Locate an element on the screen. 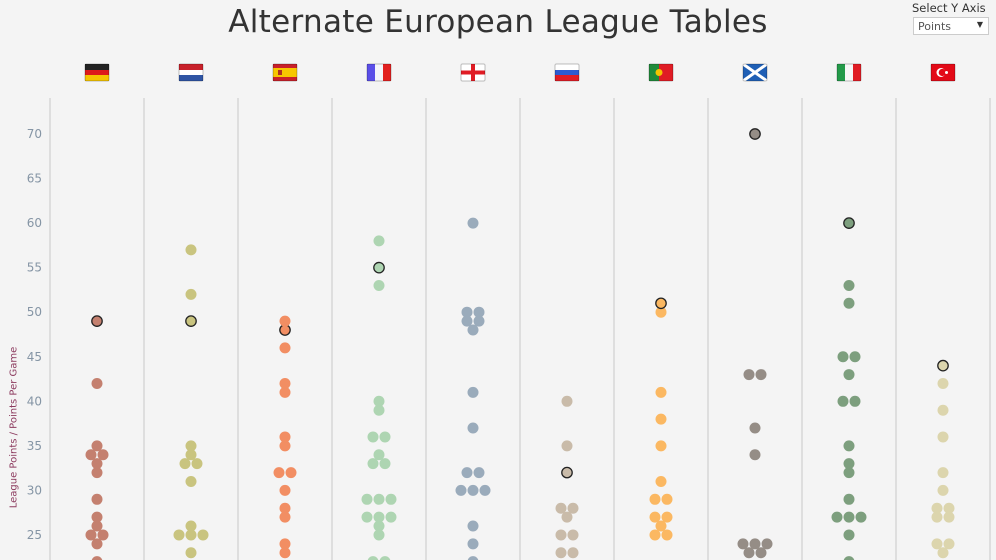  y-axis-dropdown: Points ▼ is located at coordinates (951, 26).